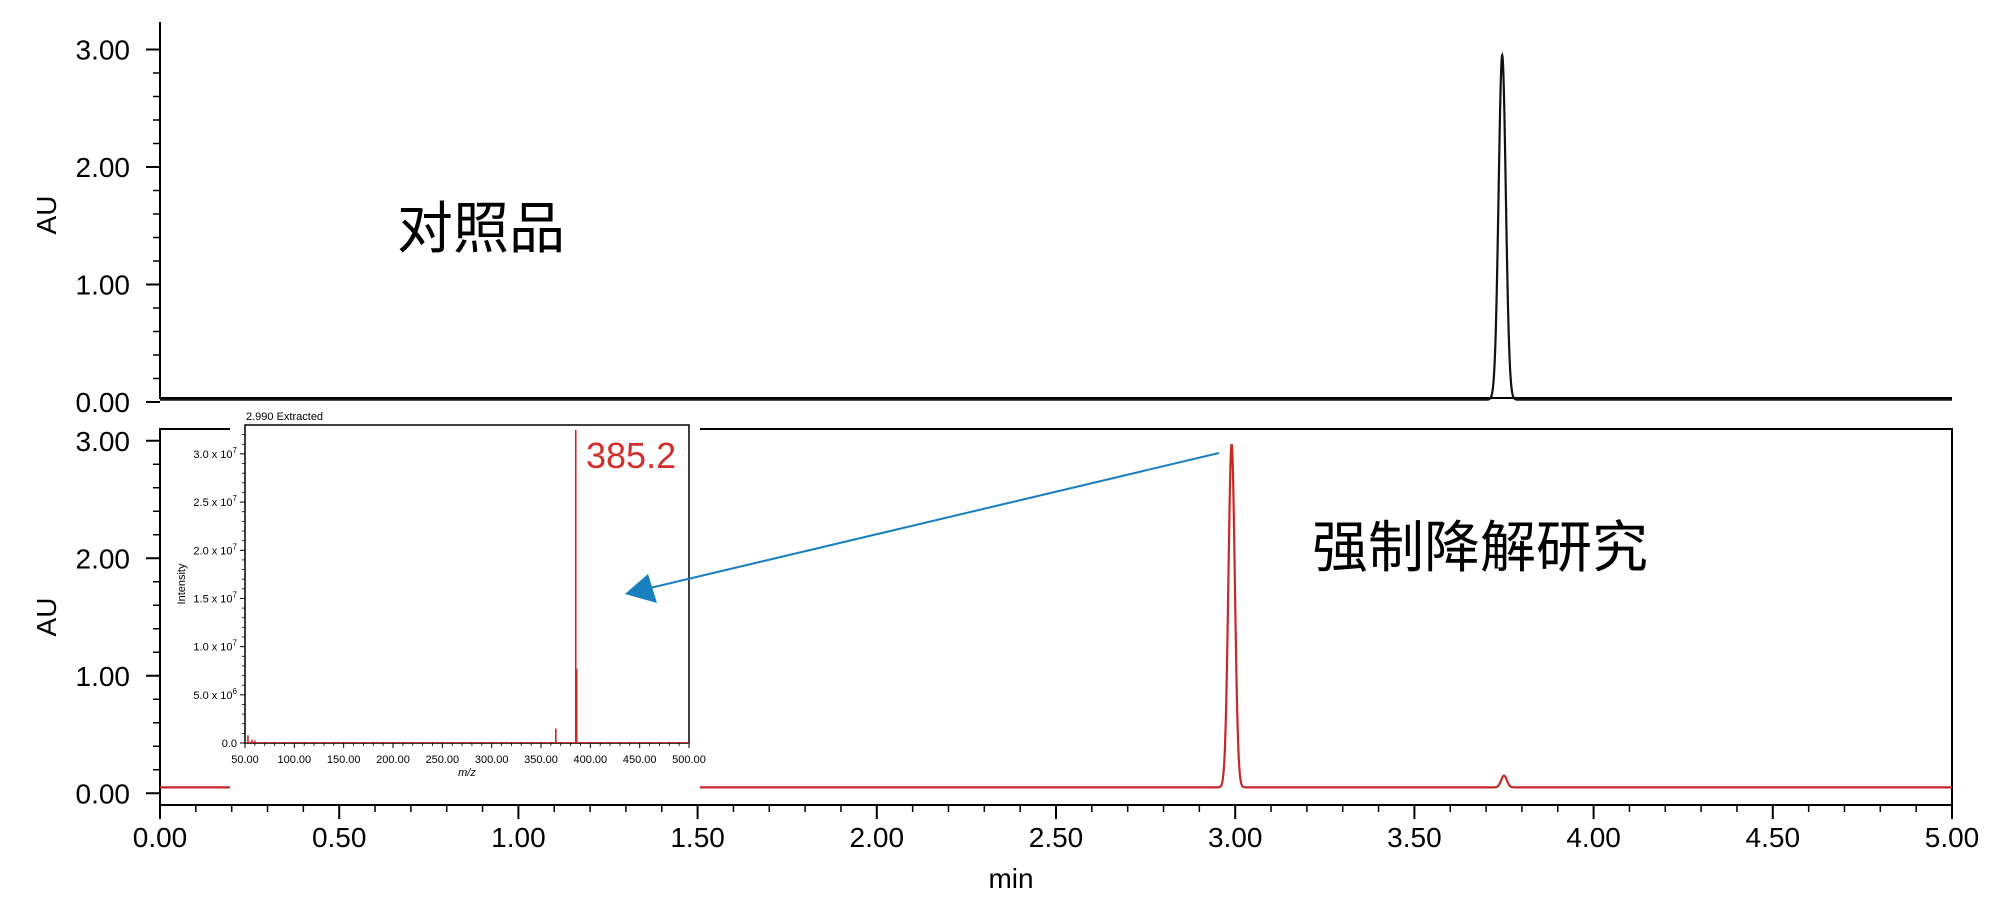 This screenshot has height=912, width=2000. What do you see at coordinates (215, 453) in the screenshot?
I see `inset-y-tick-label: 3.0 x 10⁷` at bounding box center [215, 453].